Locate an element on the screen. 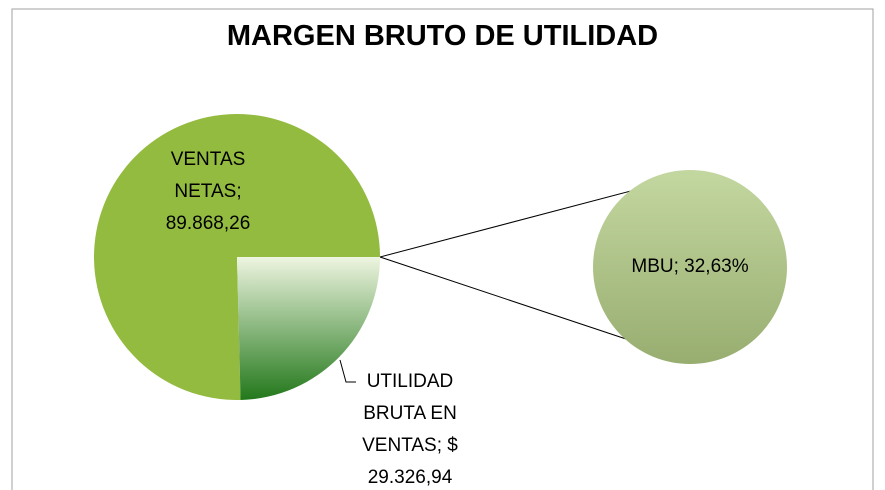  leader-line is located at coordinates (347, 371).